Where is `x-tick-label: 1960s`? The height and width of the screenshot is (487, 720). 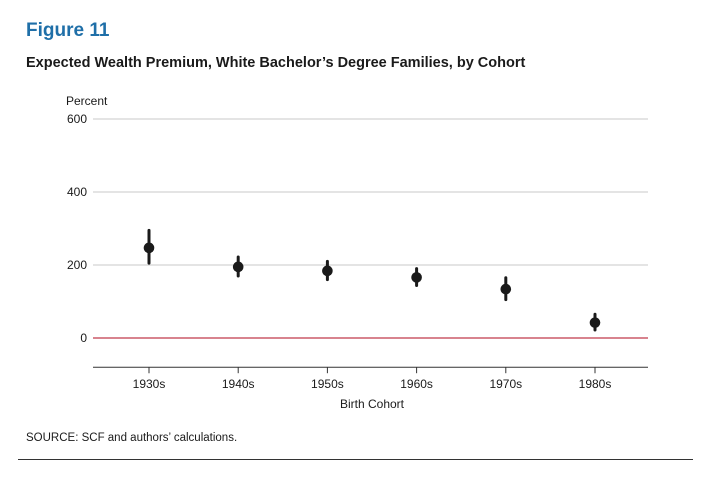
x-tick-label: 1960s is located at coordinates (416, 384).